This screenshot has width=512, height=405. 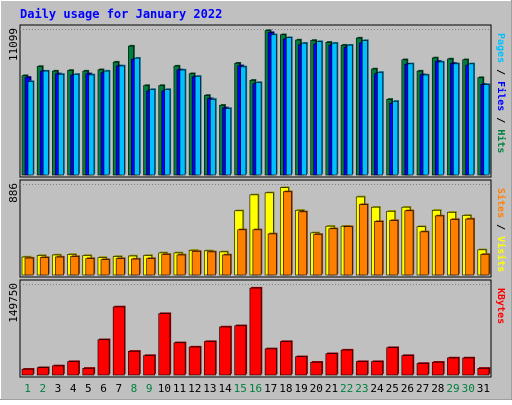 I want to click on x-tick-label: 13, so click(x=209, y=388).